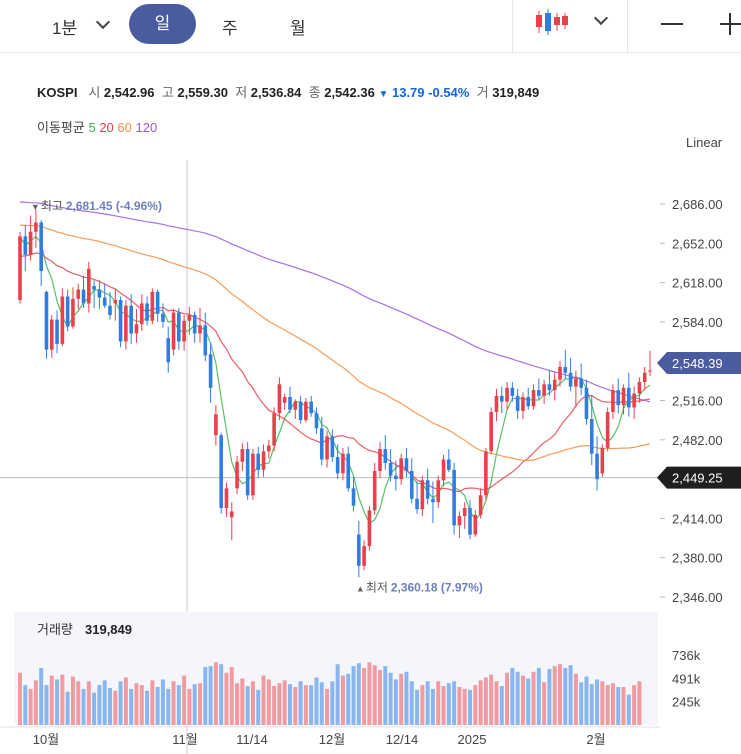 Image resolution: width=741 pixels, height=754 pixels. I want to click on low-annotation-value: 2,360.18 (7.97%), so click(437, 587).